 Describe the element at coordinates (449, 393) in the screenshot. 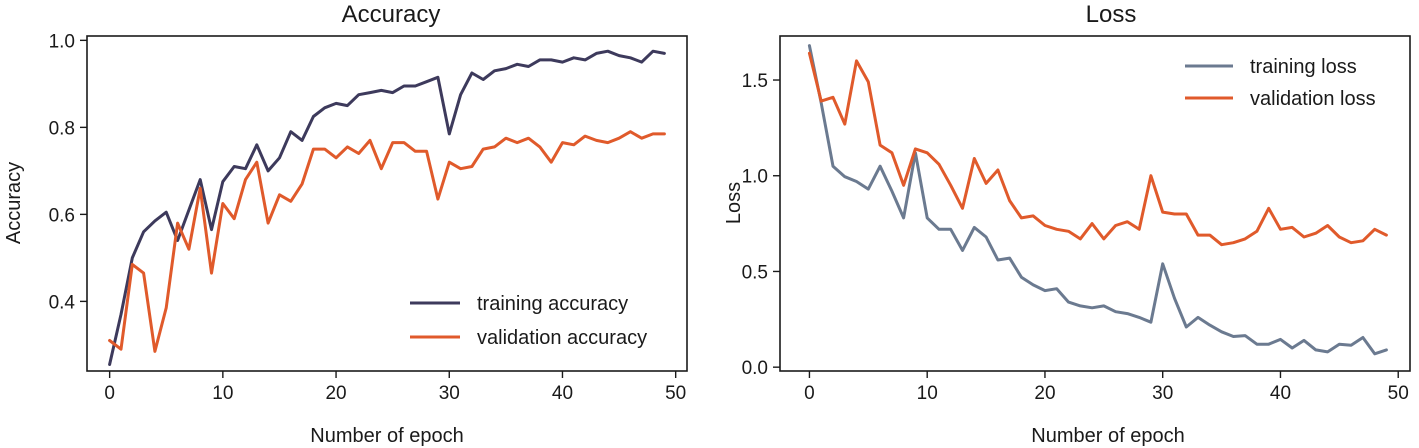

I see `accuracy-x-tick-label: 30` at that location.